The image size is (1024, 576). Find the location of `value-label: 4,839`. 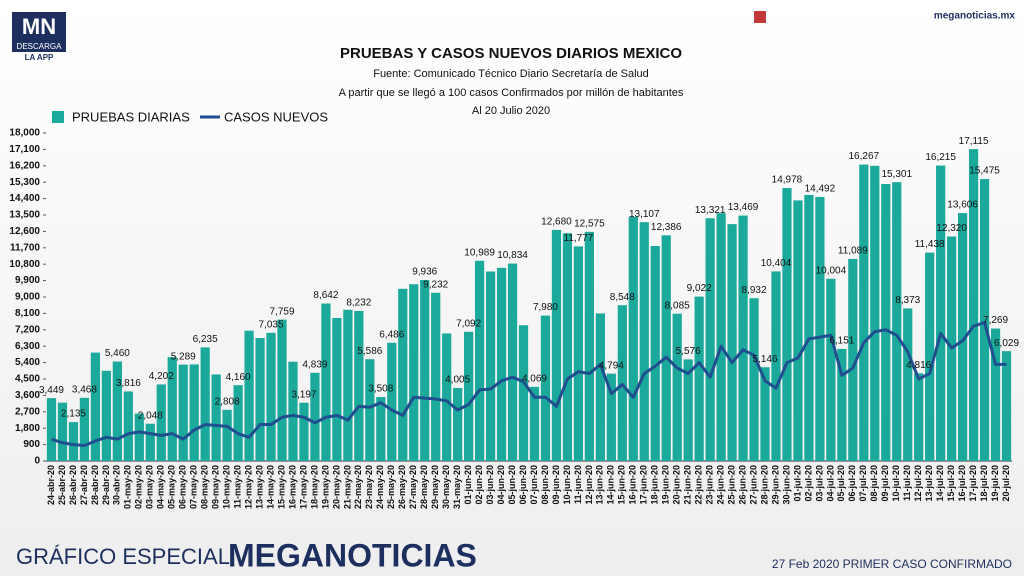

value-label: 4,839 is located at coordinates (314, 364).